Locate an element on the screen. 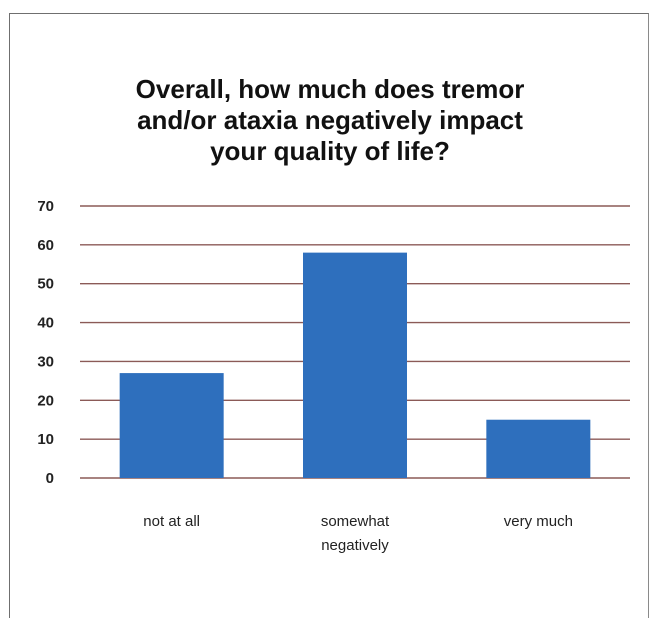 This screenshot has height=618, width=658. y-tick-label: 20 is located at coordinates (45, 400).